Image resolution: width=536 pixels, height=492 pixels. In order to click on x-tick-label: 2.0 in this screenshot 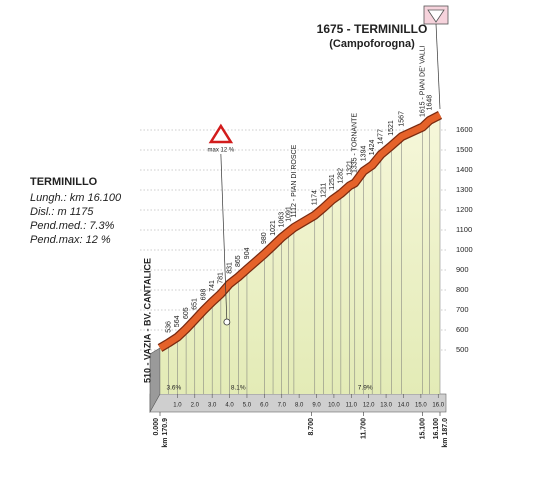, I will do `click(195, 406)`.